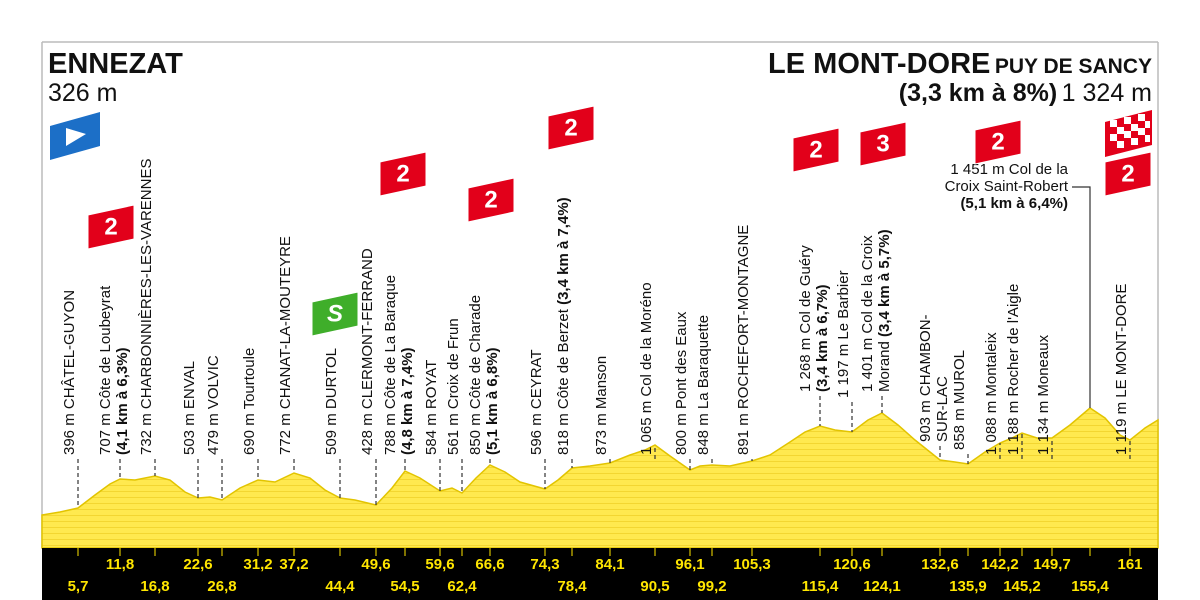 This screenshot has width=1200, height=600. Describe the element at coordinates (879, 64) in the screenshot. I see `finish-name: LE MONT-DORE` at that location.